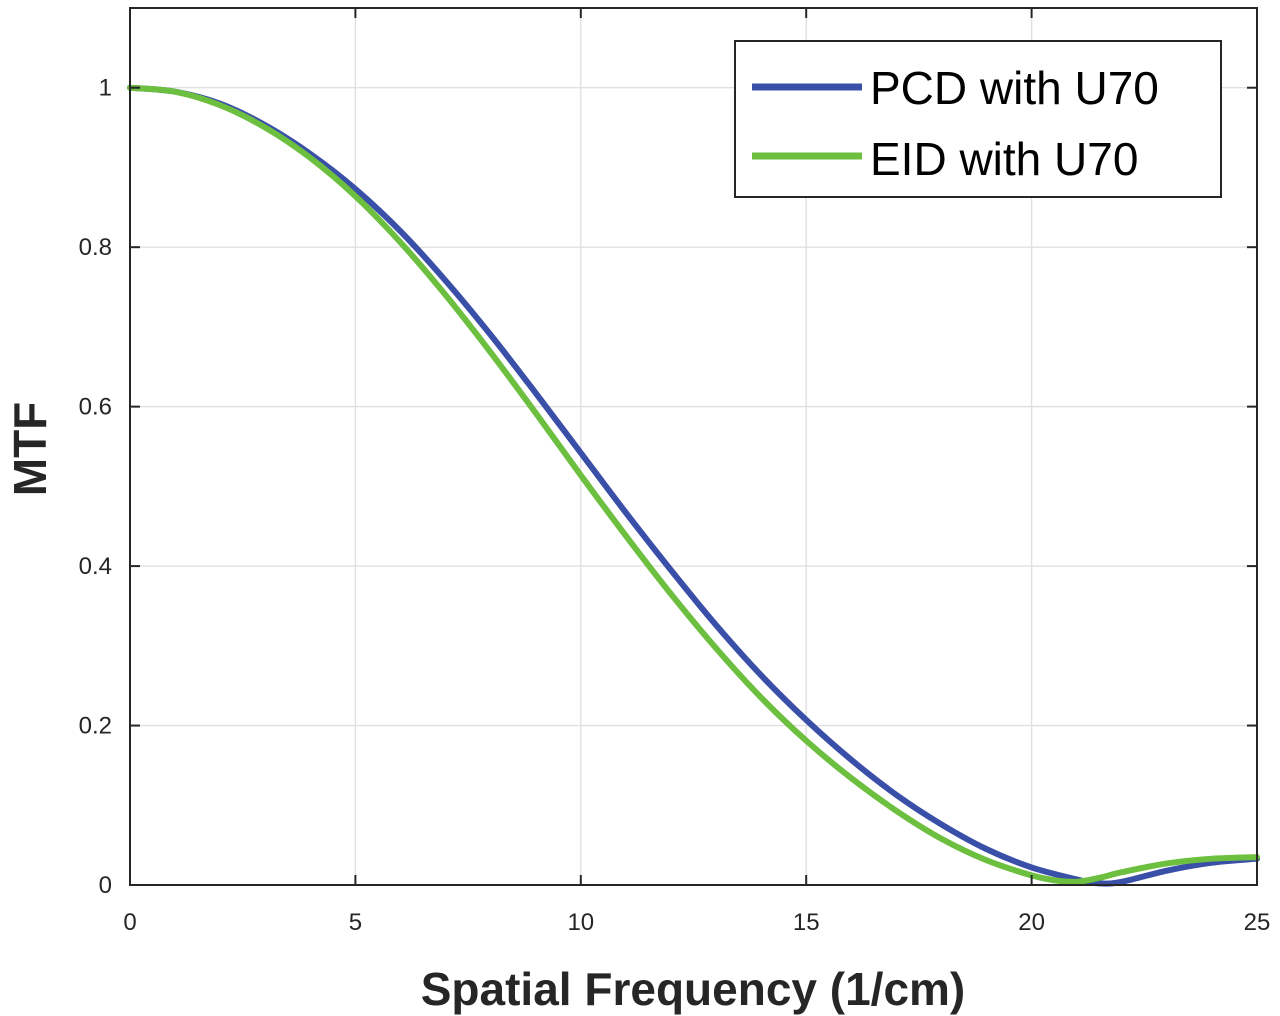  Describe the element at coordinates (355, 922) in the screenshot. I see `x-tick-label: 5` at that location.